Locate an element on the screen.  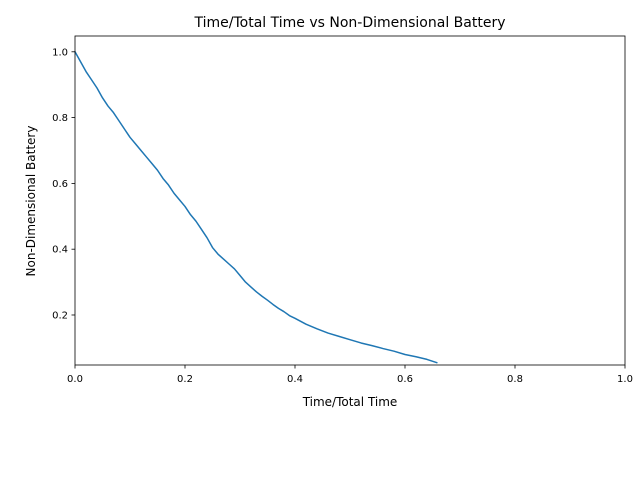
x-tick-label: 0.0 is located at coordinates (75, 379).